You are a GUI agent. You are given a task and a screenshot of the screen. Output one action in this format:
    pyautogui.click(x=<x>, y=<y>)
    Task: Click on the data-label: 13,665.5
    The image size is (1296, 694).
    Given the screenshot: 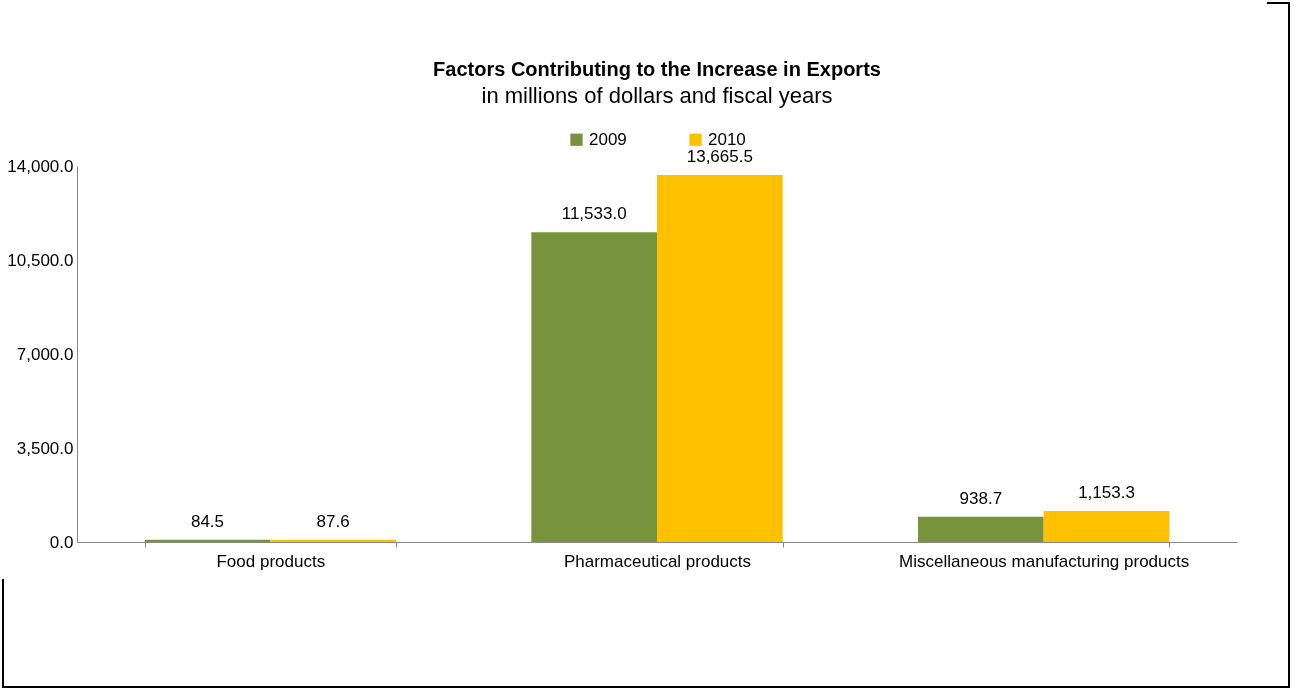 What is the action you would take?
    pyautogui.click(x=719, y=156)
    